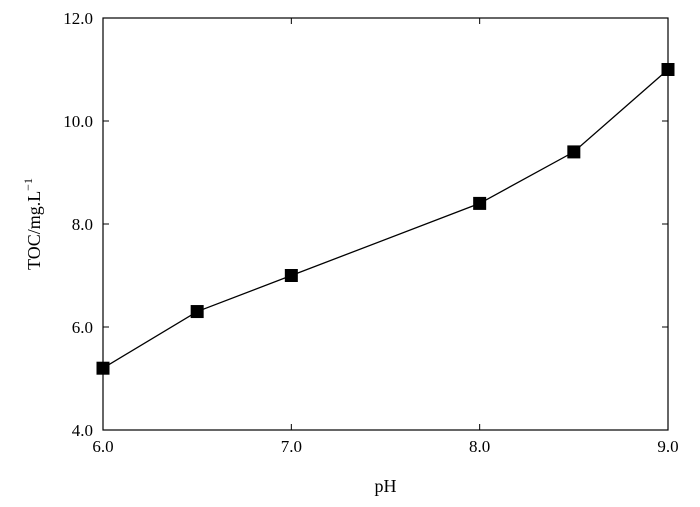 Image resolution: width=700 pixels, height=507 pixels. I want to click on y-axis-label-sup: −1, so click(28, 184).